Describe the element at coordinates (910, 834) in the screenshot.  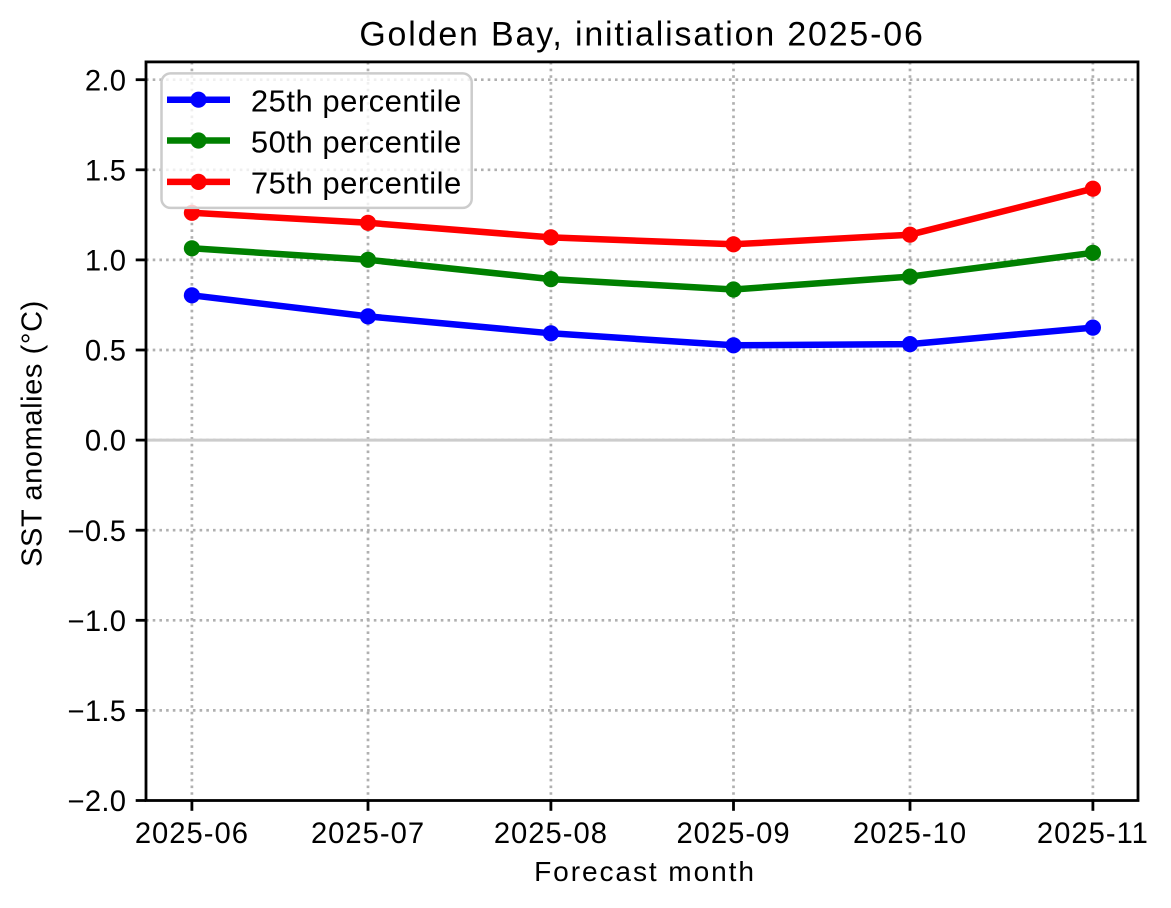
I see `svg-text: 2025-10` at that location.